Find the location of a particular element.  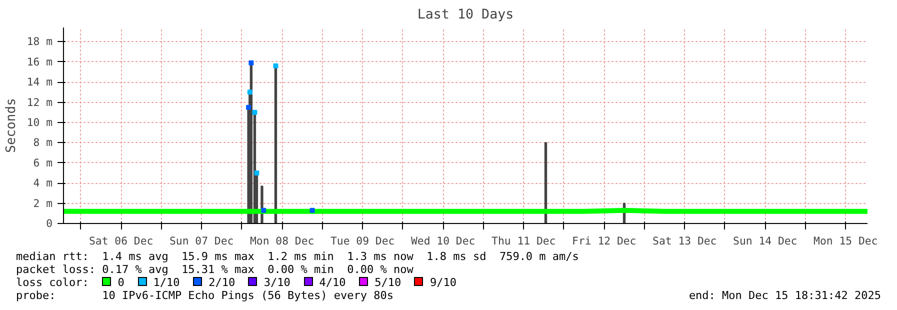

y-tick-label: 8 m is located at coordinates (43, 143).